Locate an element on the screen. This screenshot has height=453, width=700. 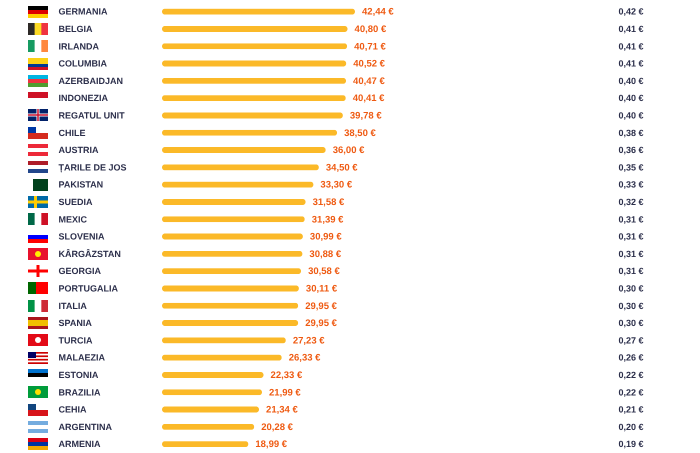
data-label: 18,99 € is located at coordinates (271, 444).